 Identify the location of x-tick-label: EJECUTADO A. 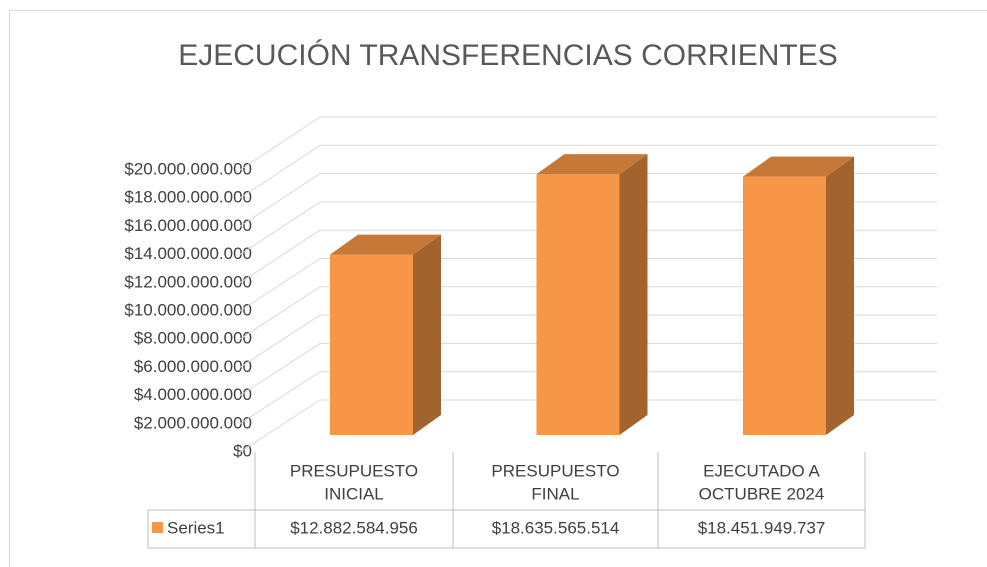
(761, 470).